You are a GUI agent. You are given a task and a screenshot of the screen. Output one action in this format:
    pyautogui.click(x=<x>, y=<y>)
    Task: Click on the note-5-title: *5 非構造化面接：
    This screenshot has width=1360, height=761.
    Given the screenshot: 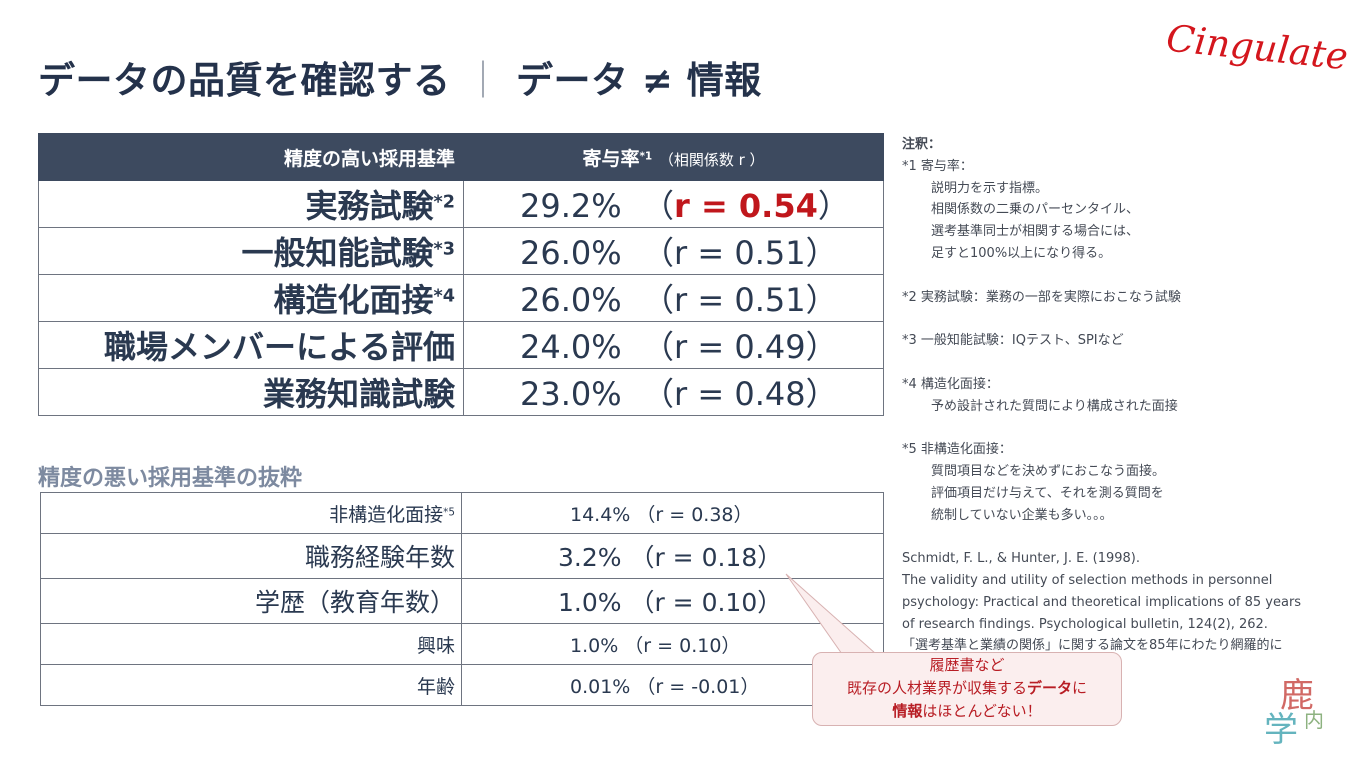 What is the action you would take?
    pyautogui.click(x=957, y=450)
    